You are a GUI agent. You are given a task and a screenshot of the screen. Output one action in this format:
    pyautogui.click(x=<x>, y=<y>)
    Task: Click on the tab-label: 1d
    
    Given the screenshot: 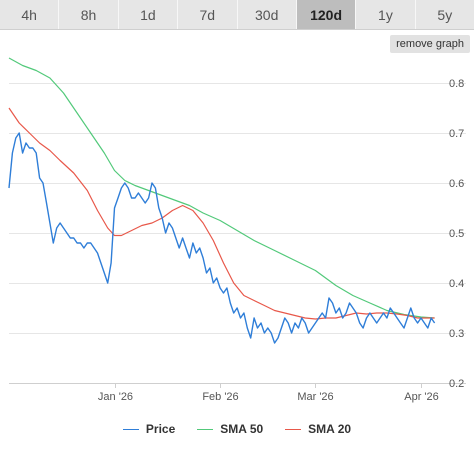 What is the action you would take?
    pyautogui.click(x=148, y=14)
    